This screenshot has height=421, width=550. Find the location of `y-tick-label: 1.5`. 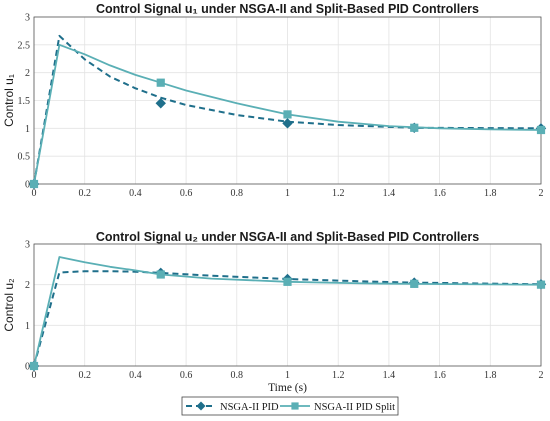

y-tick-label: 1.5 is located at coordinates (24, 101).